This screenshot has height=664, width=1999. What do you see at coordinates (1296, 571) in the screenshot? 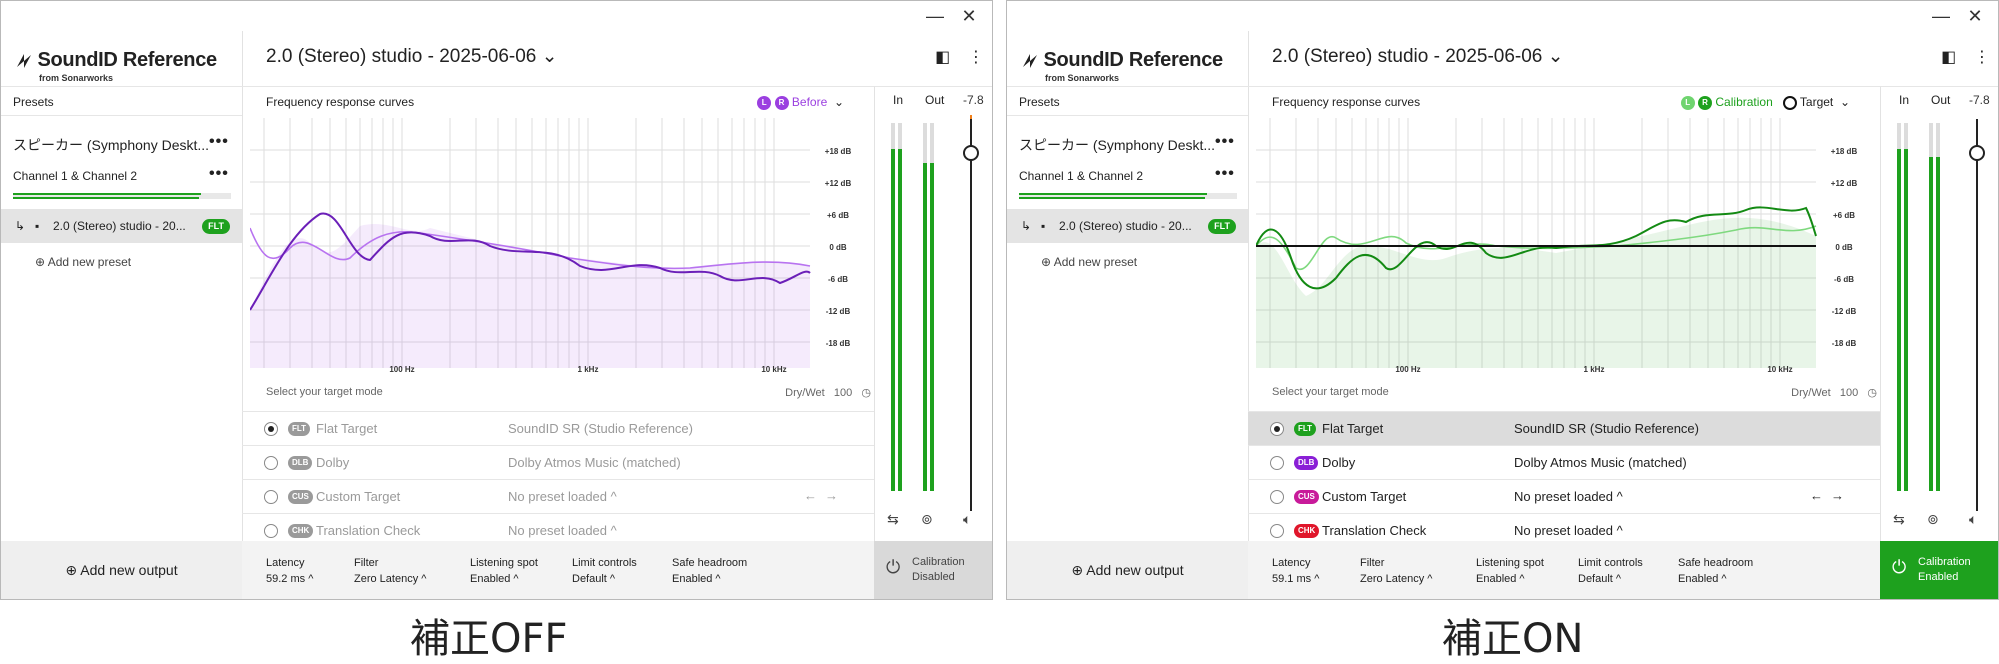
I see `latency-setting: Latency 59.1 ms ^` at bounding box center [1296, 571].